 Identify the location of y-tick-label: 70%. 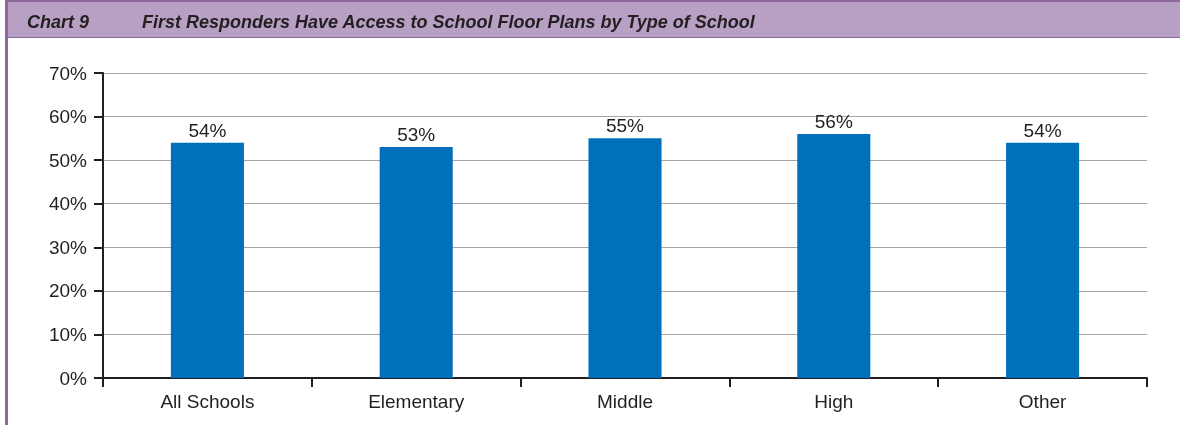
(68, 73).